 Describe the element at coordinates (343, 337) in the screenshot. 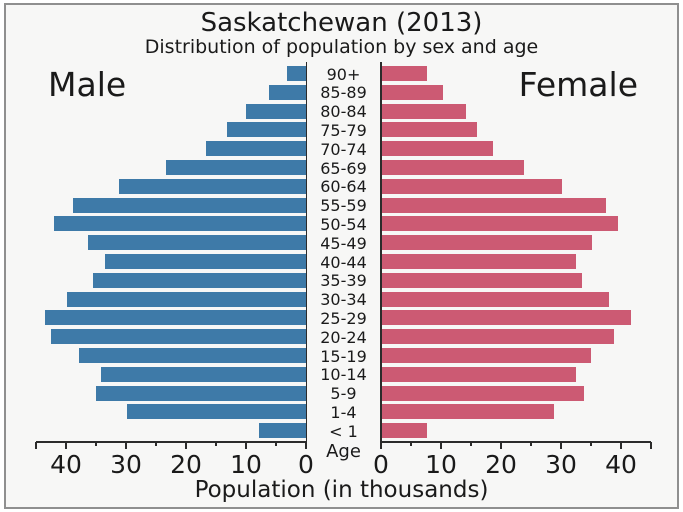

I see `age-group-label-20-24: 20-24` at that location.